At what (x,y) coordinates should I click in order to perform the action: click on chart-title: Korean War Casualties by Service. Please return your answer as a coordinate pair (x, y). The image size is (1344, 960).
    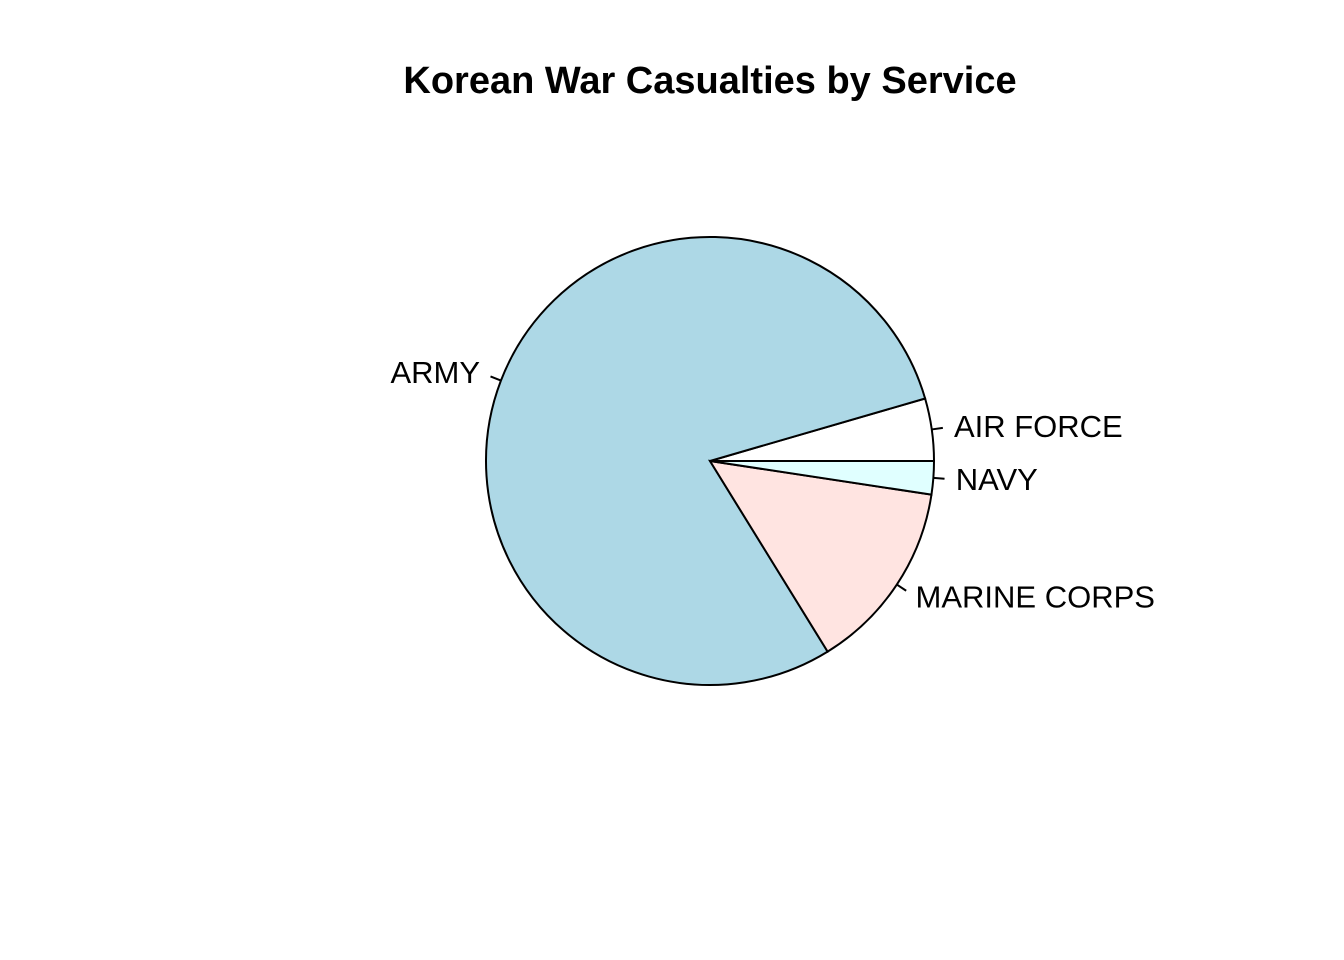
    Looking at the image, I should click on (709, 81).